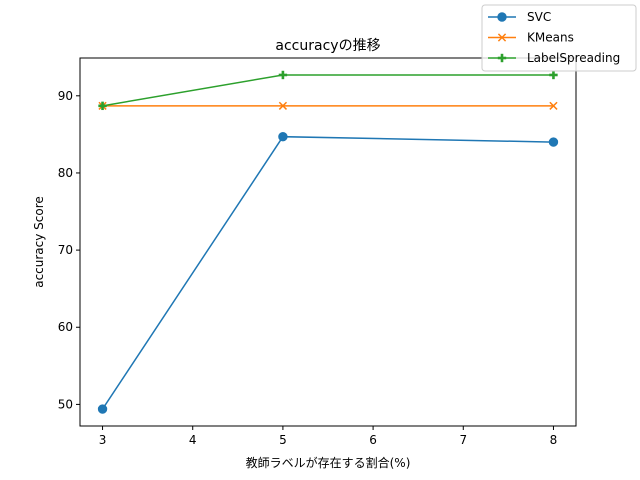 The height and width of the screenshot is (480, 640). What do you see at coordinates (65, 327) in the screenshot?
I see `y-tick-label: 60` at bounding box center [65, 327].